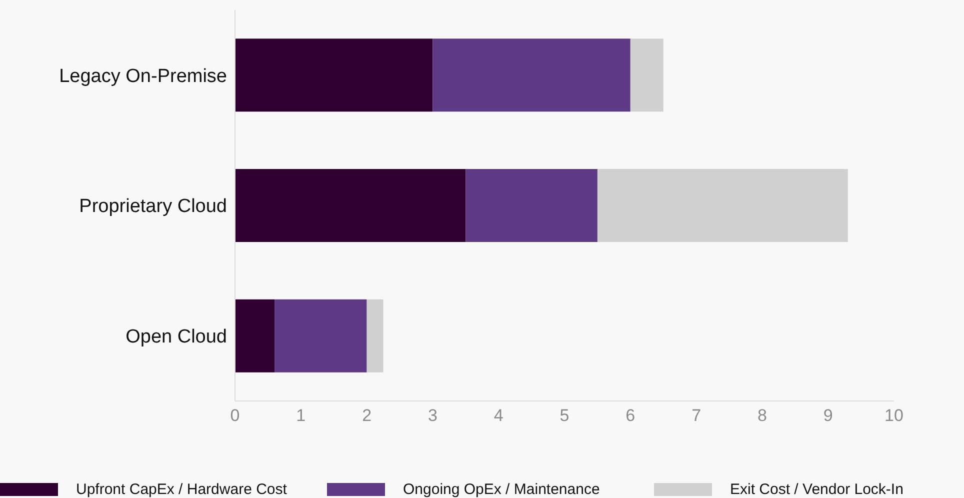  What do you see at coordinates (828, 416) in the screenshot?
I see `x-tick-label: 9` at bounding box center [828, 416].